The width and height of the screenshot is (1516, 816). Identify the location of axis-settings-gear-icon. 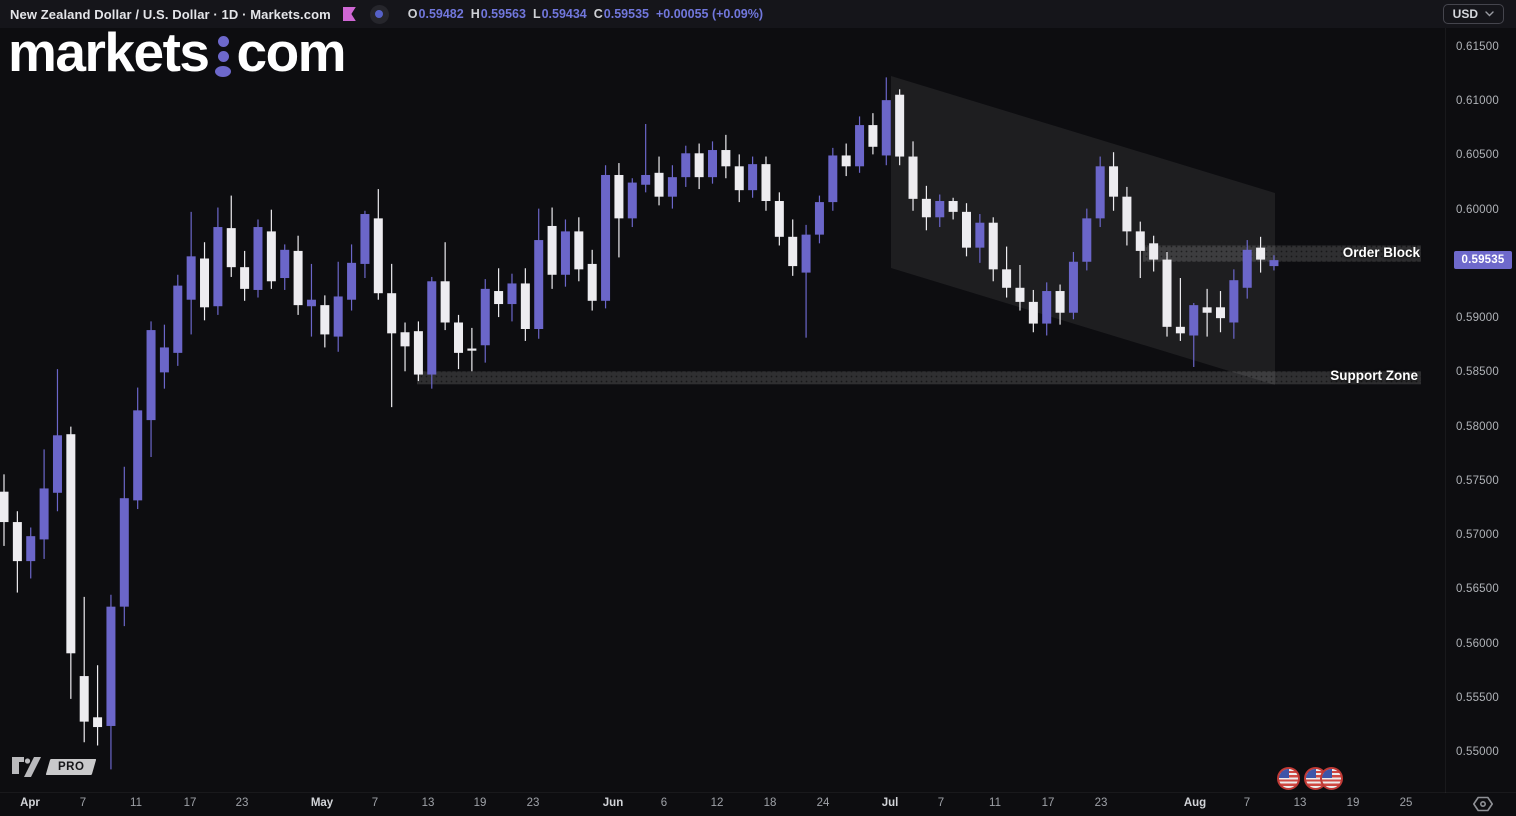
(1483, 804).